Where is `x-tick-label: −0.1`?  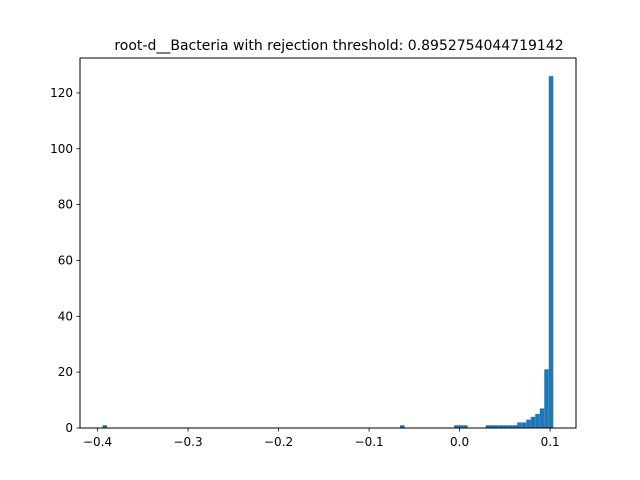
x-tick-label: −0.1 is located at coordinates (369, 442).